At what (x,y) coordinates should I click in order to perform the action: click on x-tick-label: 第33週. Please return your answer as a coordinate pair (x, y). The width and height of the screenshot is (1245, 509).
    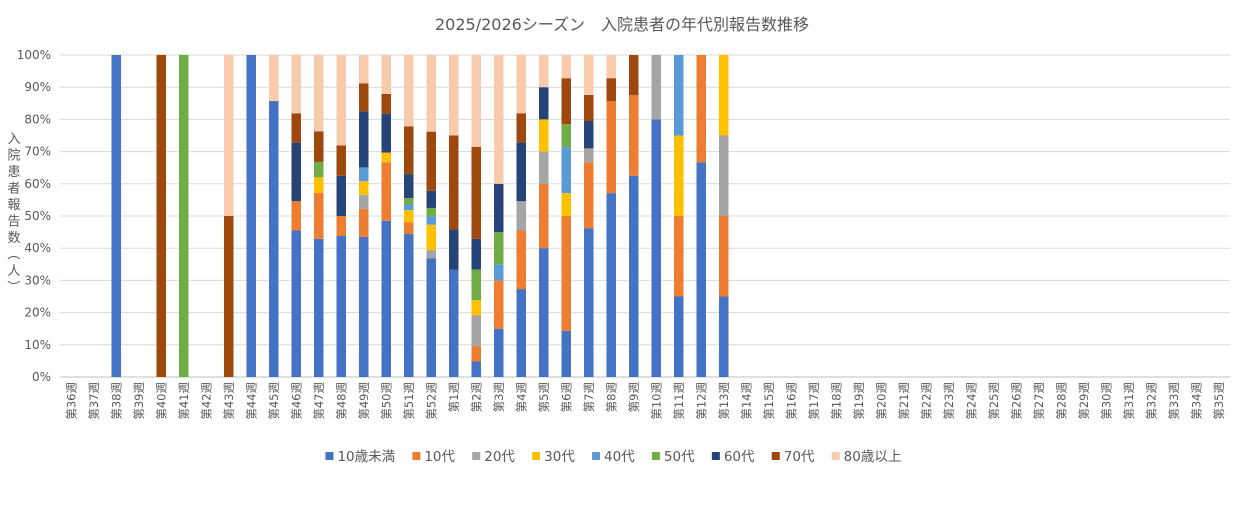
    Looking at the image, I should click on (1174, 401).